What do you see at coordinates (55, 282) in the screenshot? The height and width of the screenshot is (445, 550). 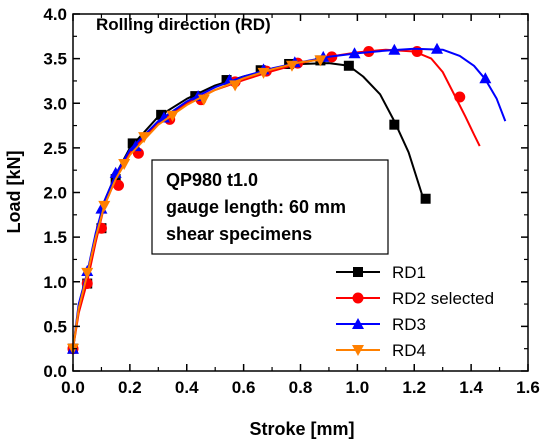 I see `y-tick-label: 1.0` at bounding box center [55, 282].